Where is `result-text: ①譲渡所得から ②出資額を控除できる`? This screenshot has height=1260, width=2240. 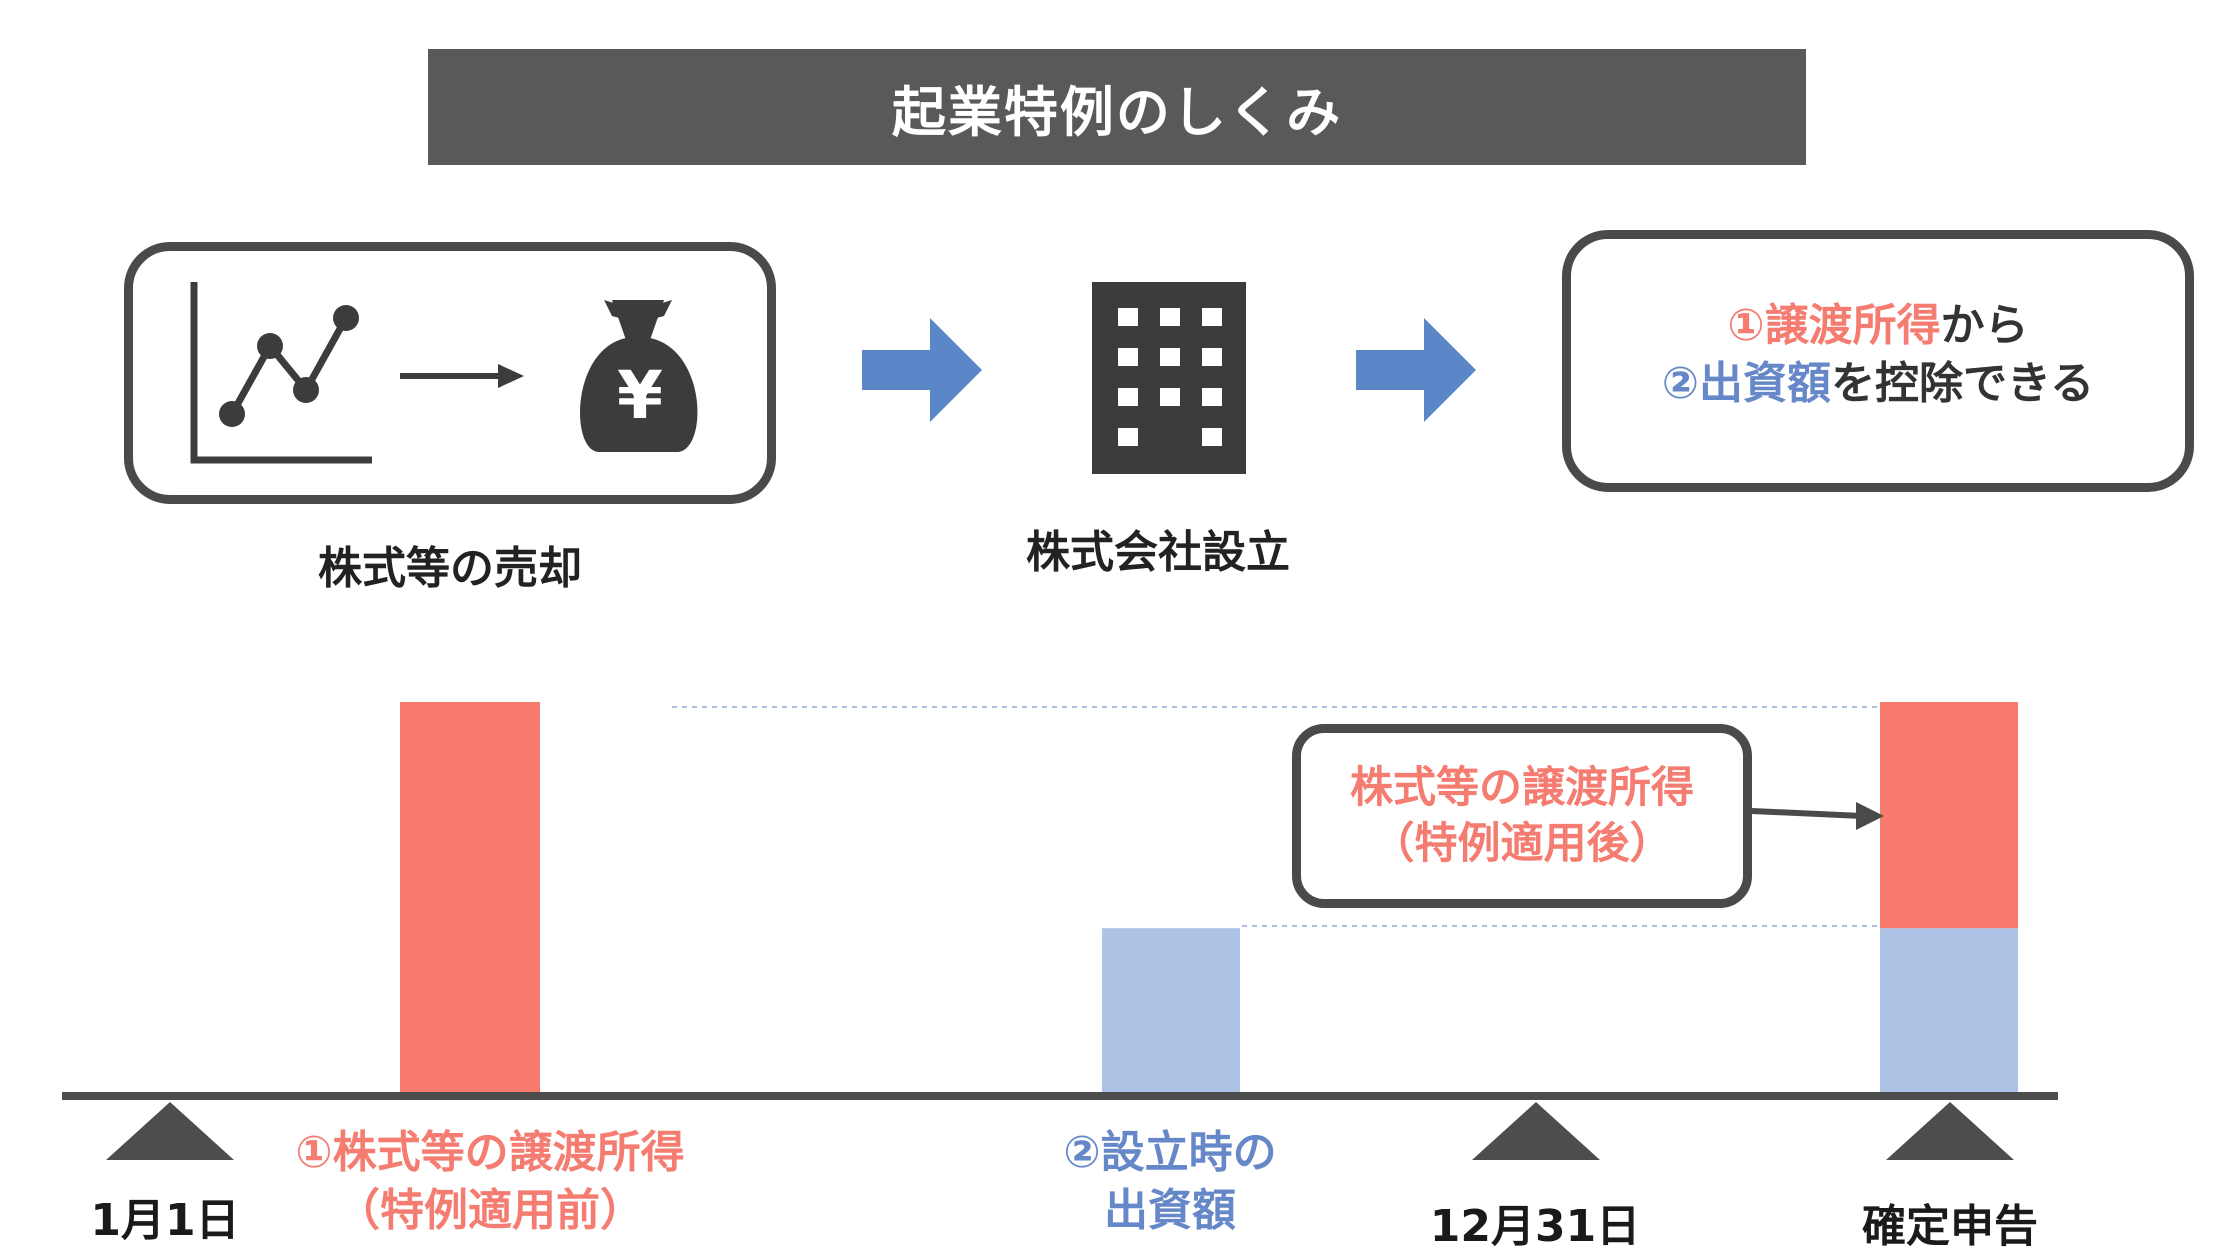 result-text: ①譲渡所得から ②出資額を控除できる is located at coordinates (1878, 355).